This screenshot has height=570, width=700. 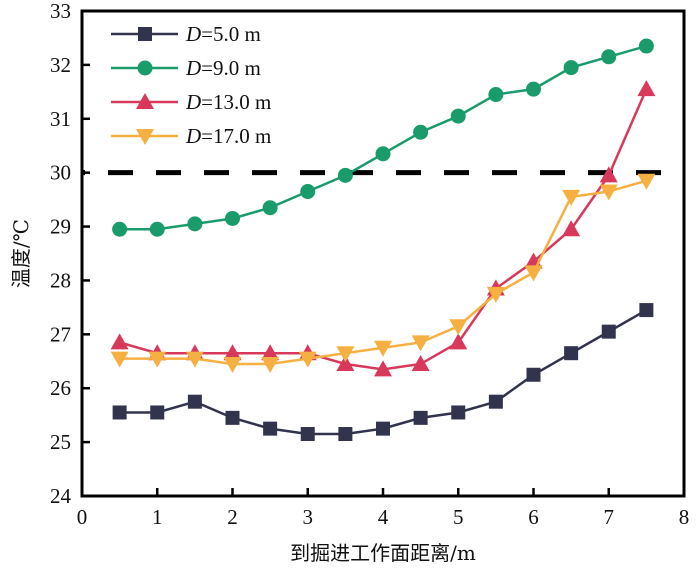 What do you see at coordinates (609, 517) in the screenshot?
I see `x-tick-label: 7` at bounding box center [609, 517].